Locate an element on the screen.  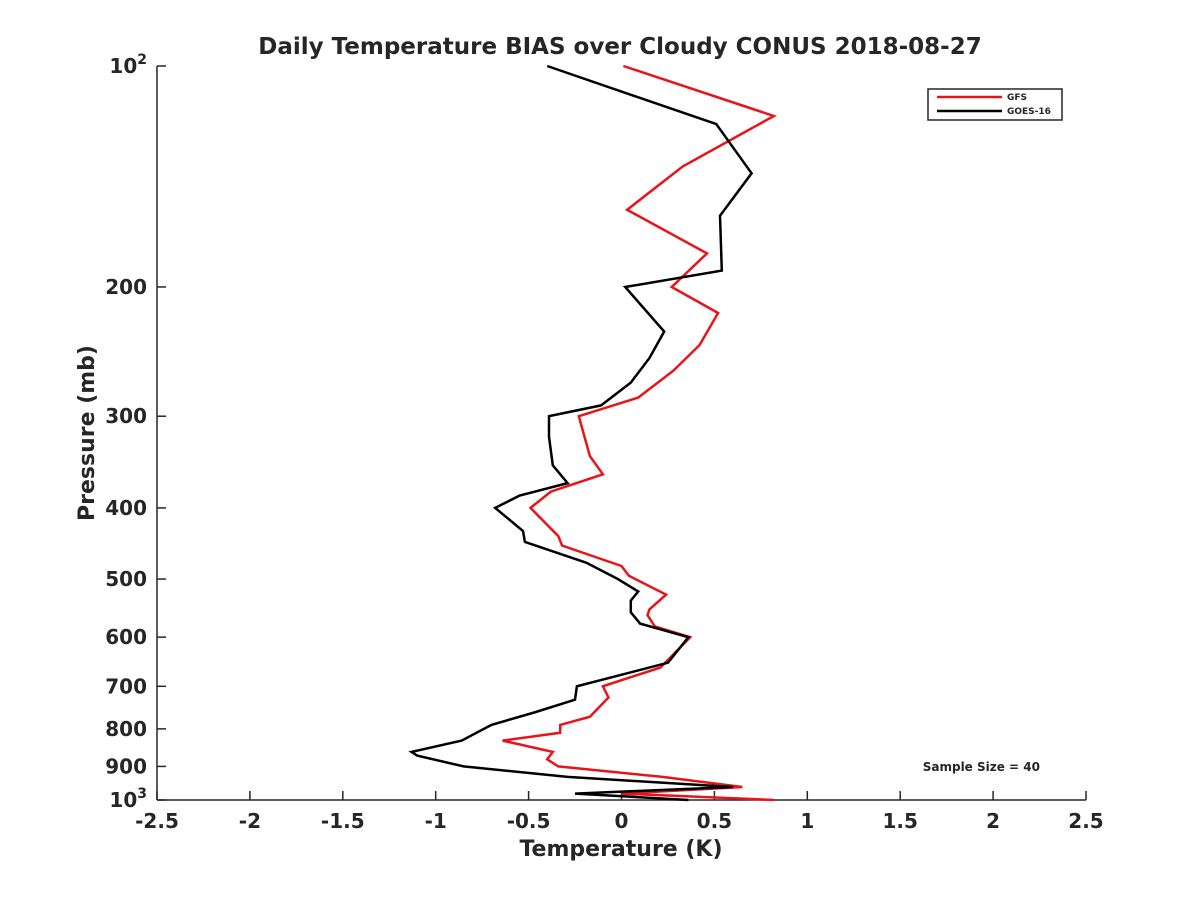
x-tick-label: -1.5 is located at coordinates (343, 821).